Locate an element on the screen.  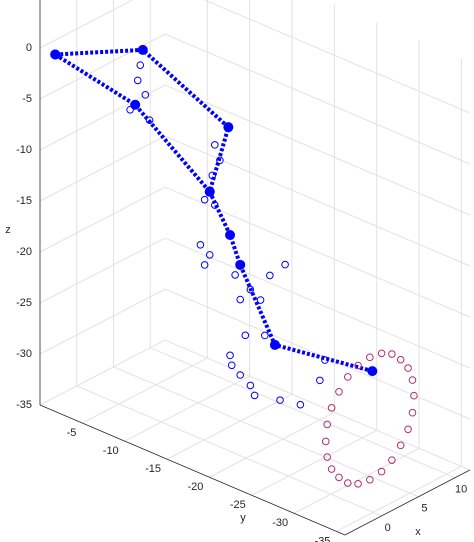
skeleton-line is located at coordinates (133, 123).